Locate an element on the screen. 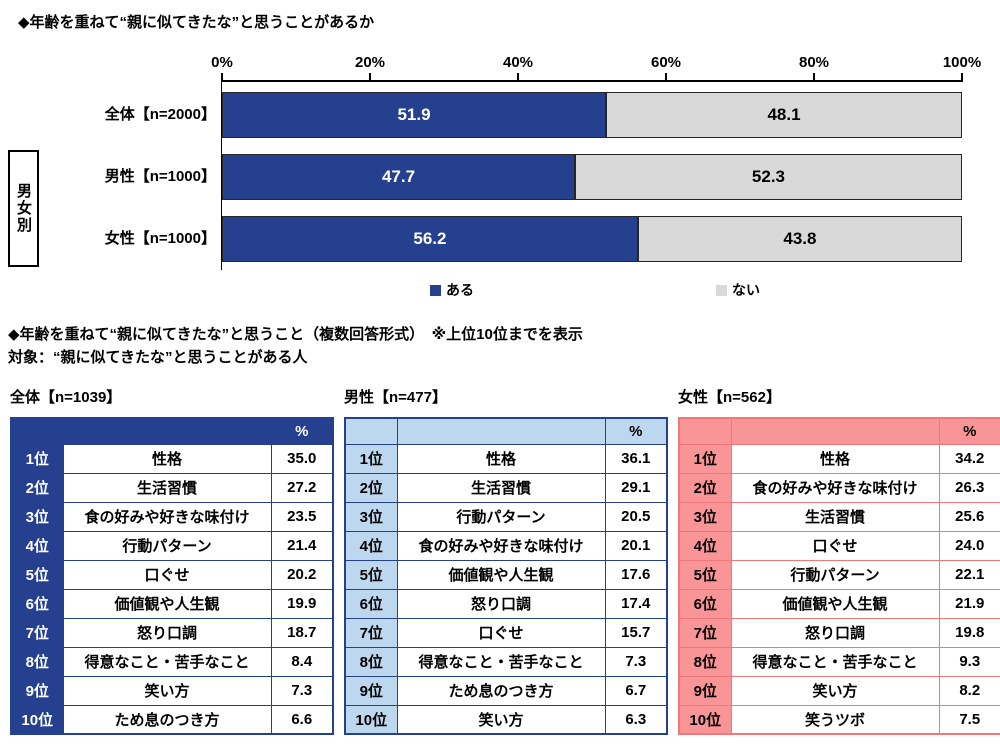  table-row: 6位 怒り口調 17.4 is located at coordinates (506, 603).